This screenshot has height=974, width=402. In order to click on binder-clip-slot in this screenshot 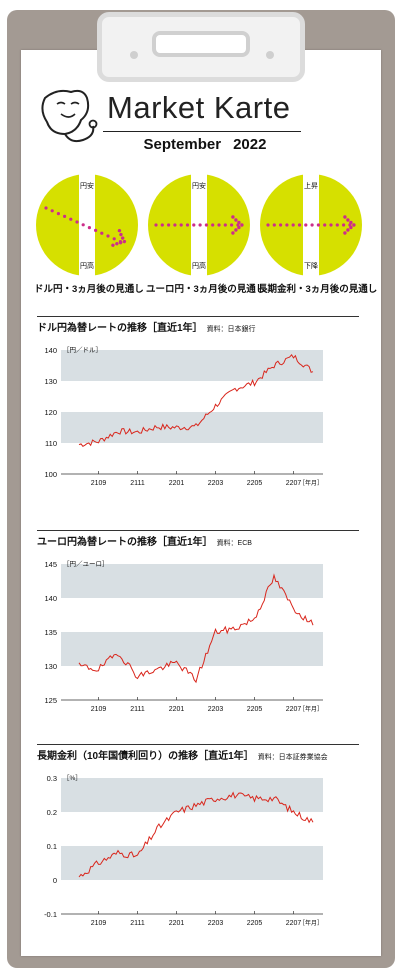, I will do `click(201, 44)`.